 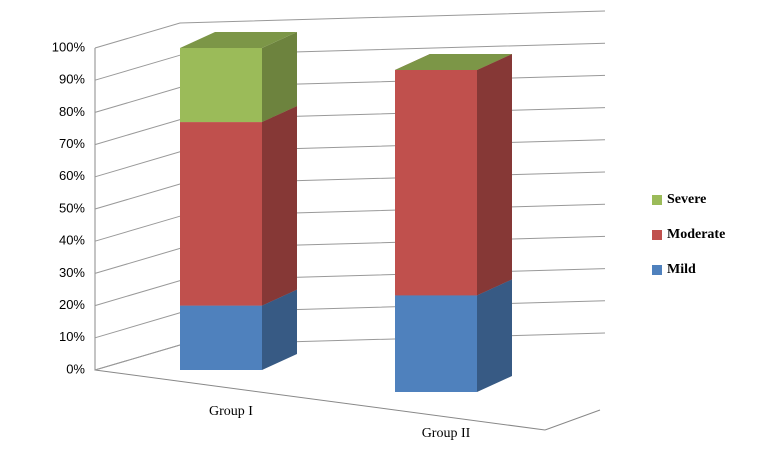 I want to click on y-tick-label: 80%, so click(x=72, y=111).